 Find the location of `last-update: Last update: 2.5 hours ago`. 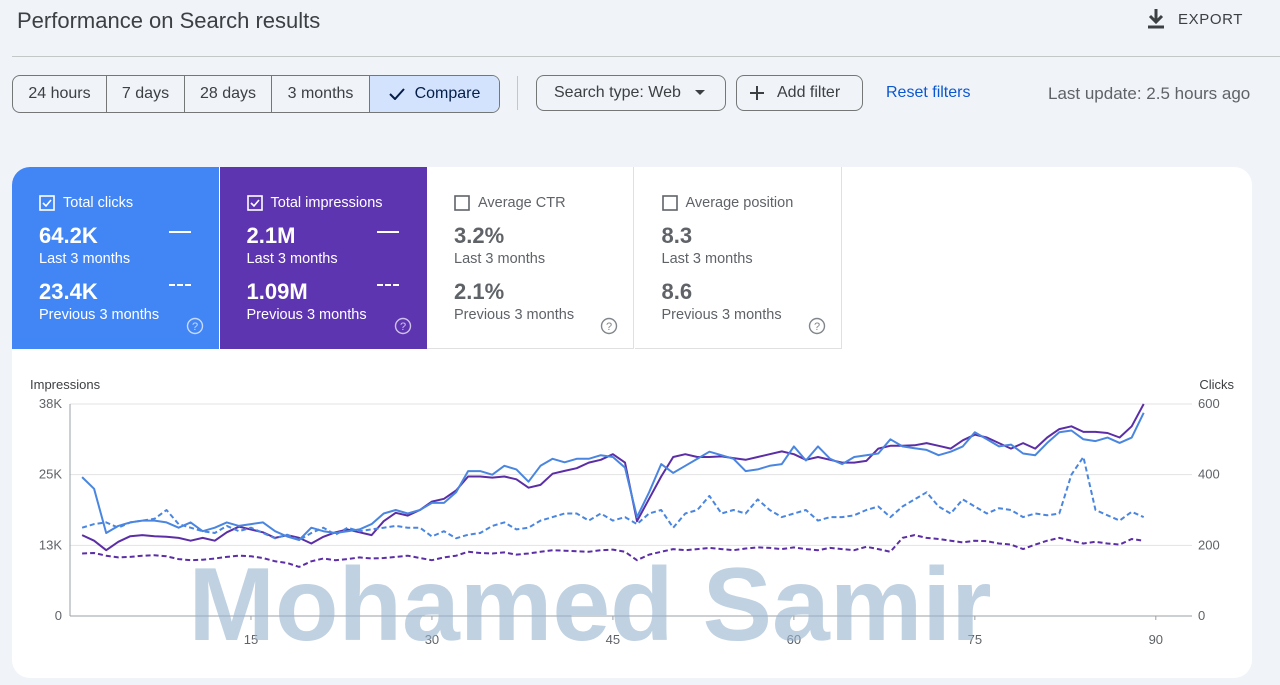

last-update: Last update: 2.5 hours ago is located at coordinates (1149, 93).